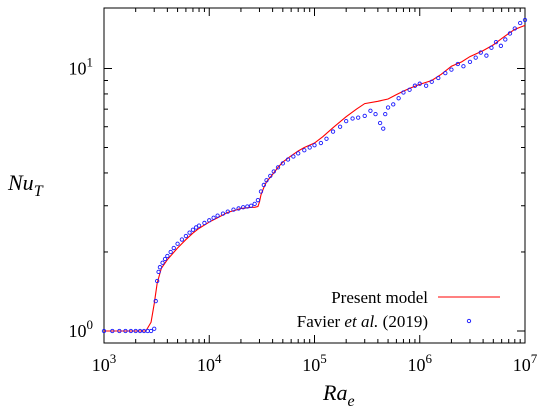  I want to click on y-tick-label: 10⁰, so click(81, 329).